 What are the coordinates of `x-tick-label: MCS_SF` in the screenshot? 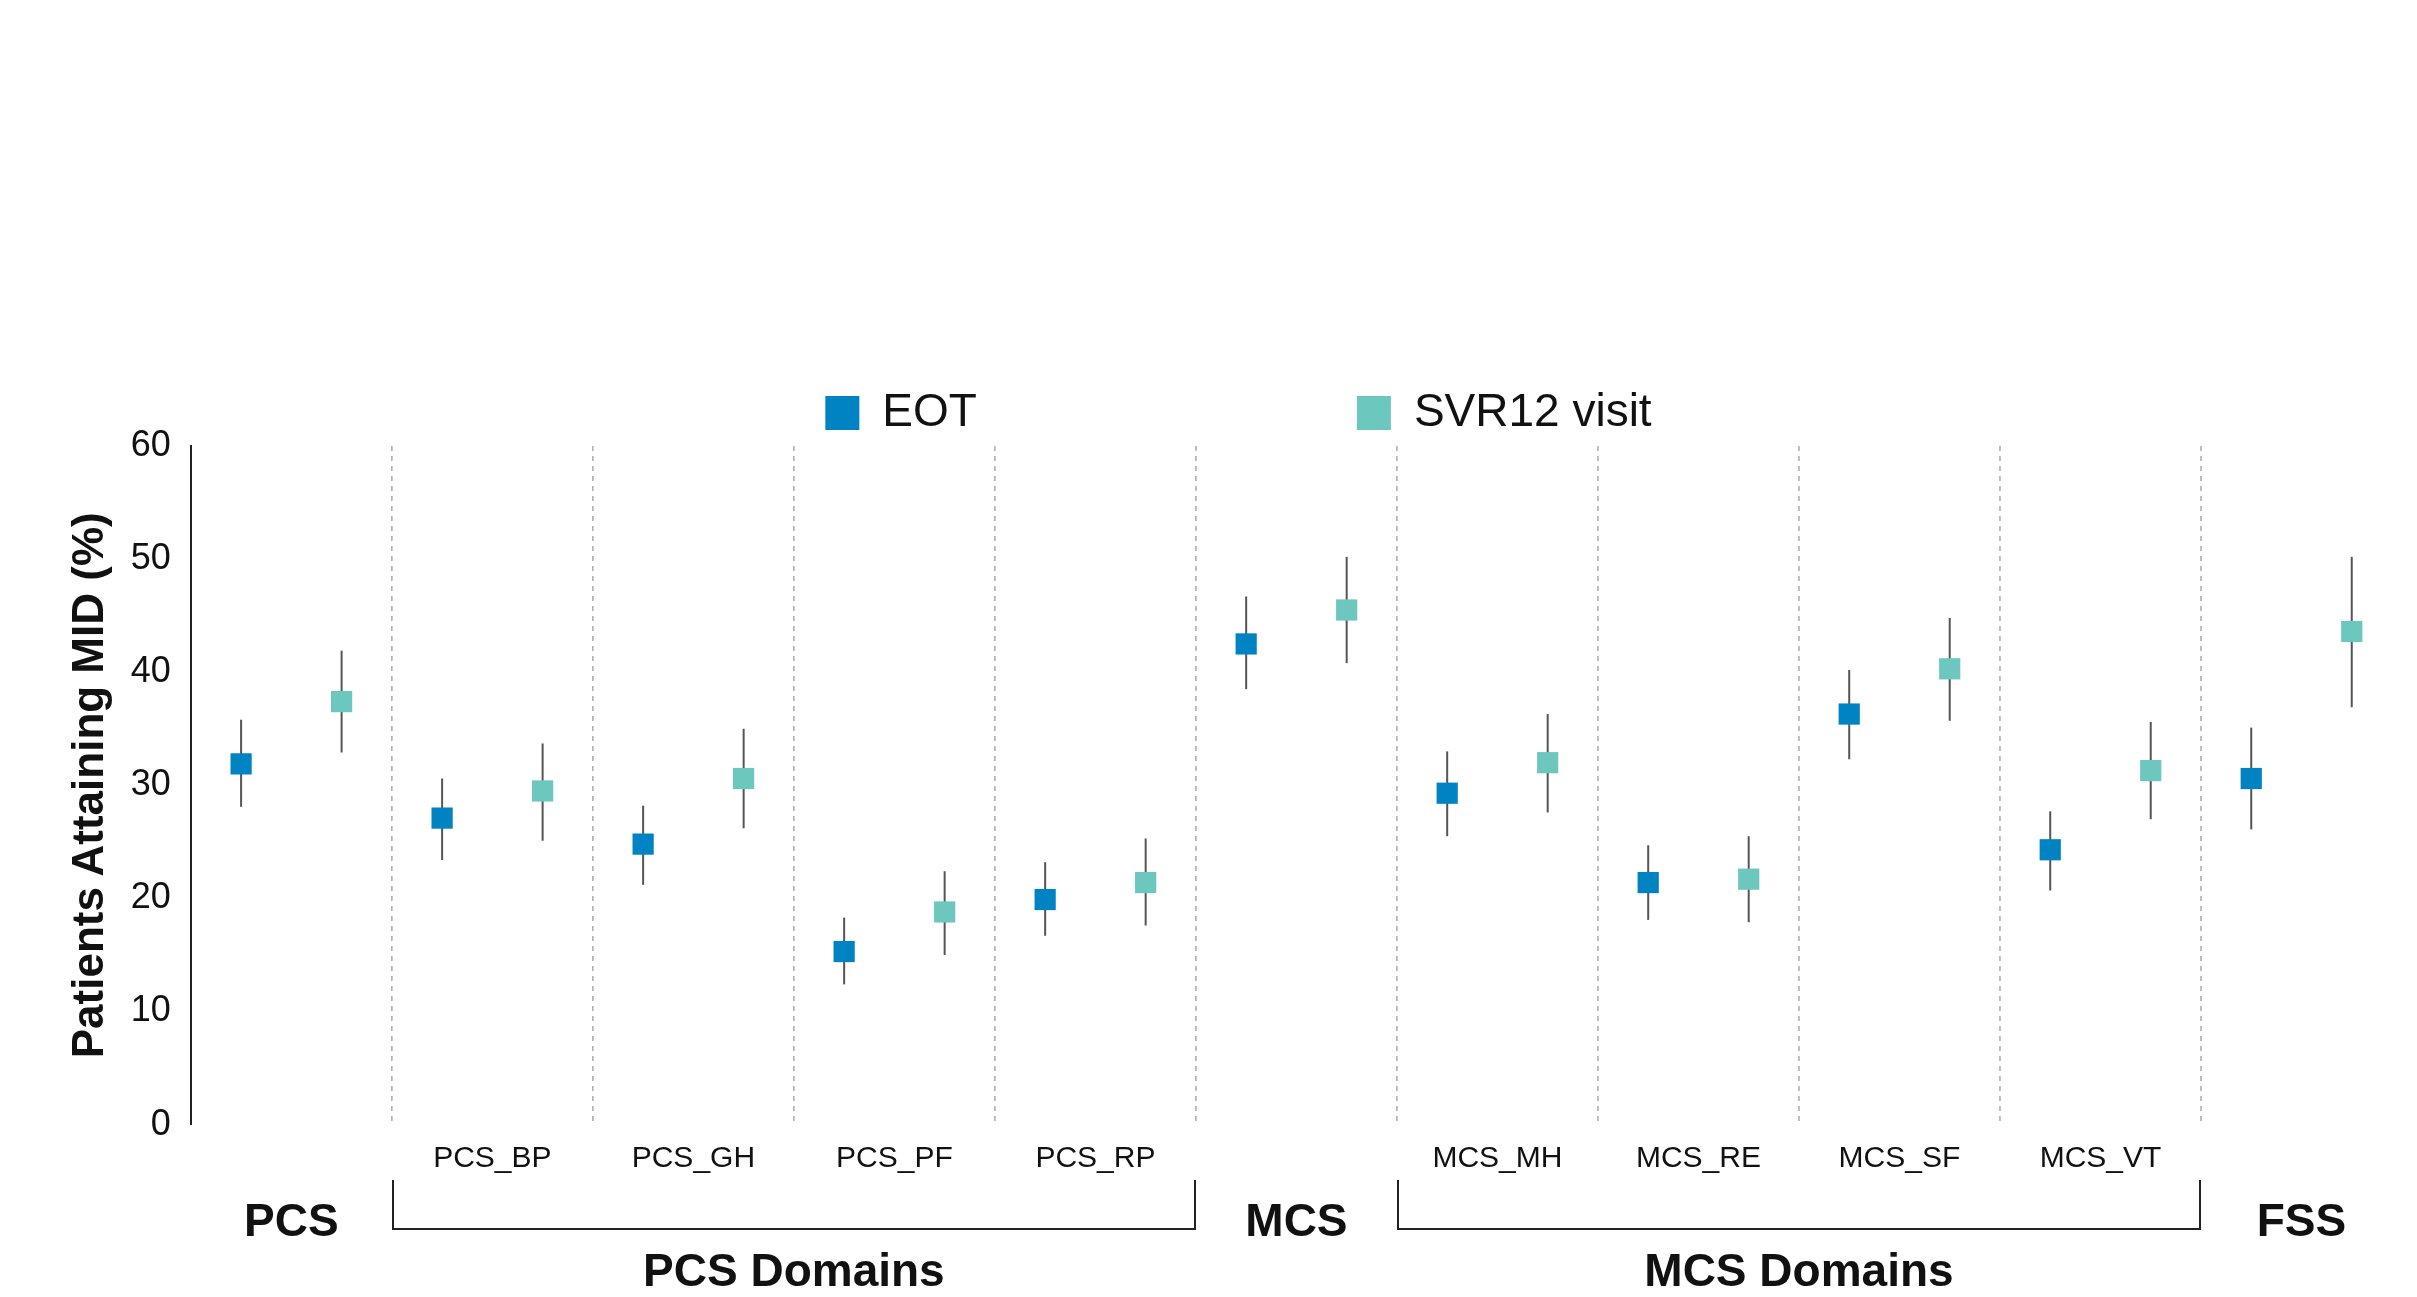 It's located at (1899, 1156).